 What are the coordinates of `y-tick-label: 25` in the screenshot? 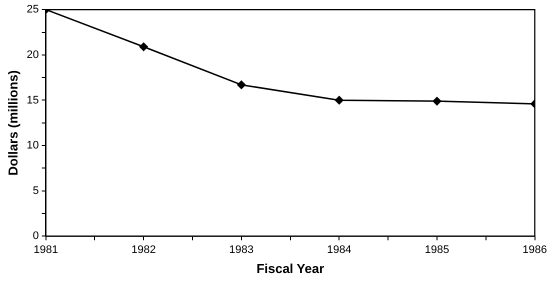 It's located at (32, 10).